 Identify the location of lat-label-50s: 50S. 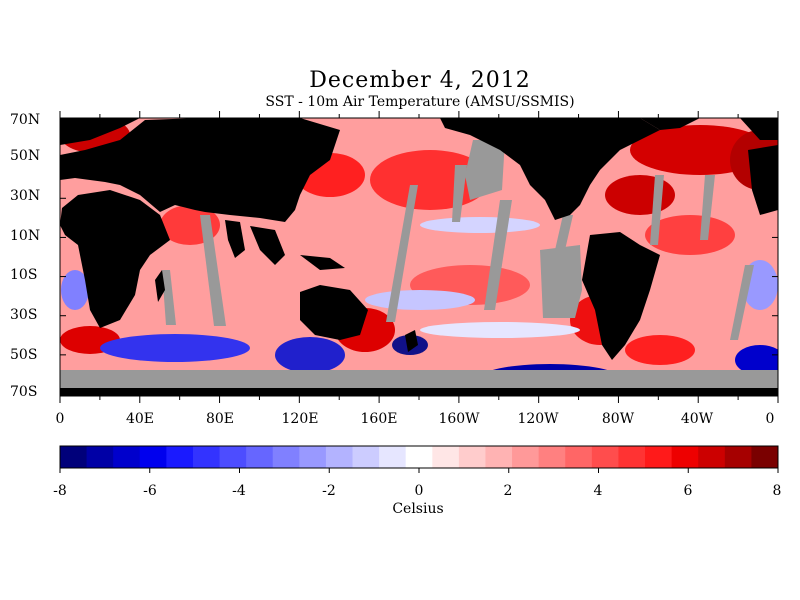
(24, 355).